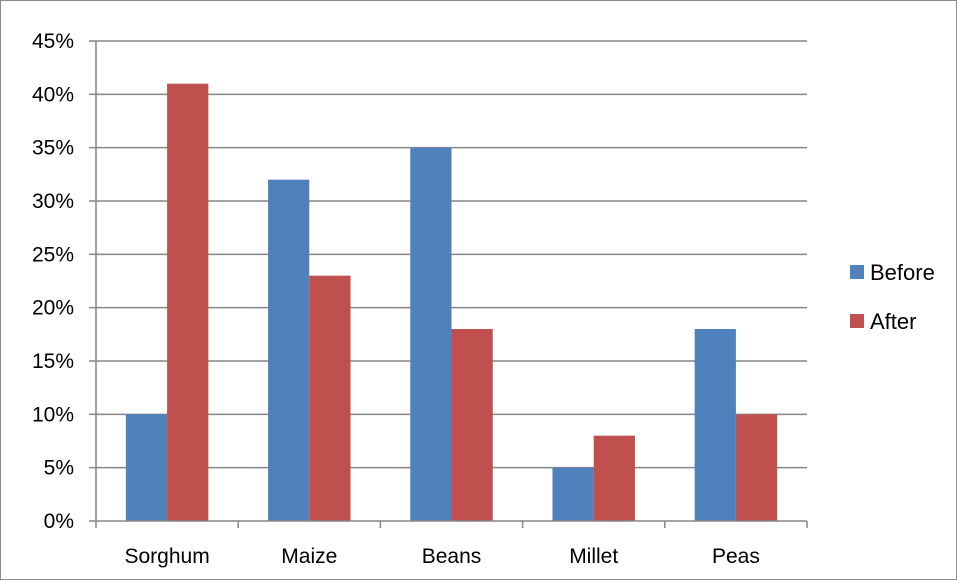  Describe the element at coordinates (330, 398) in the screenshot. I see `bar-after-maize` at that location.